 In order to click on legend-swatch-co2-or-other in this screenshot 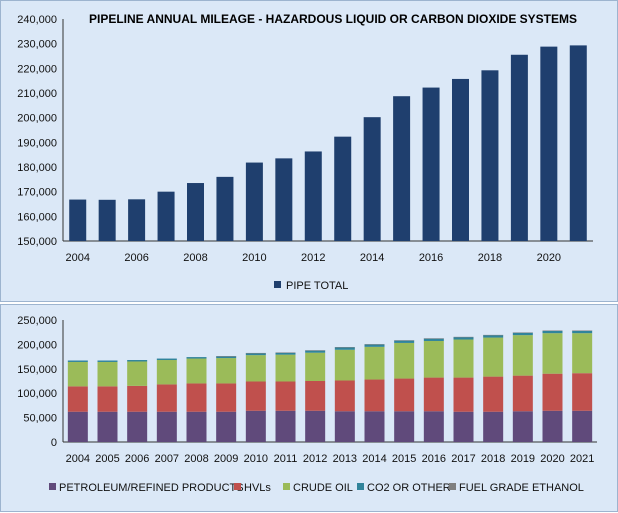, I will do `click(360, 486)`.